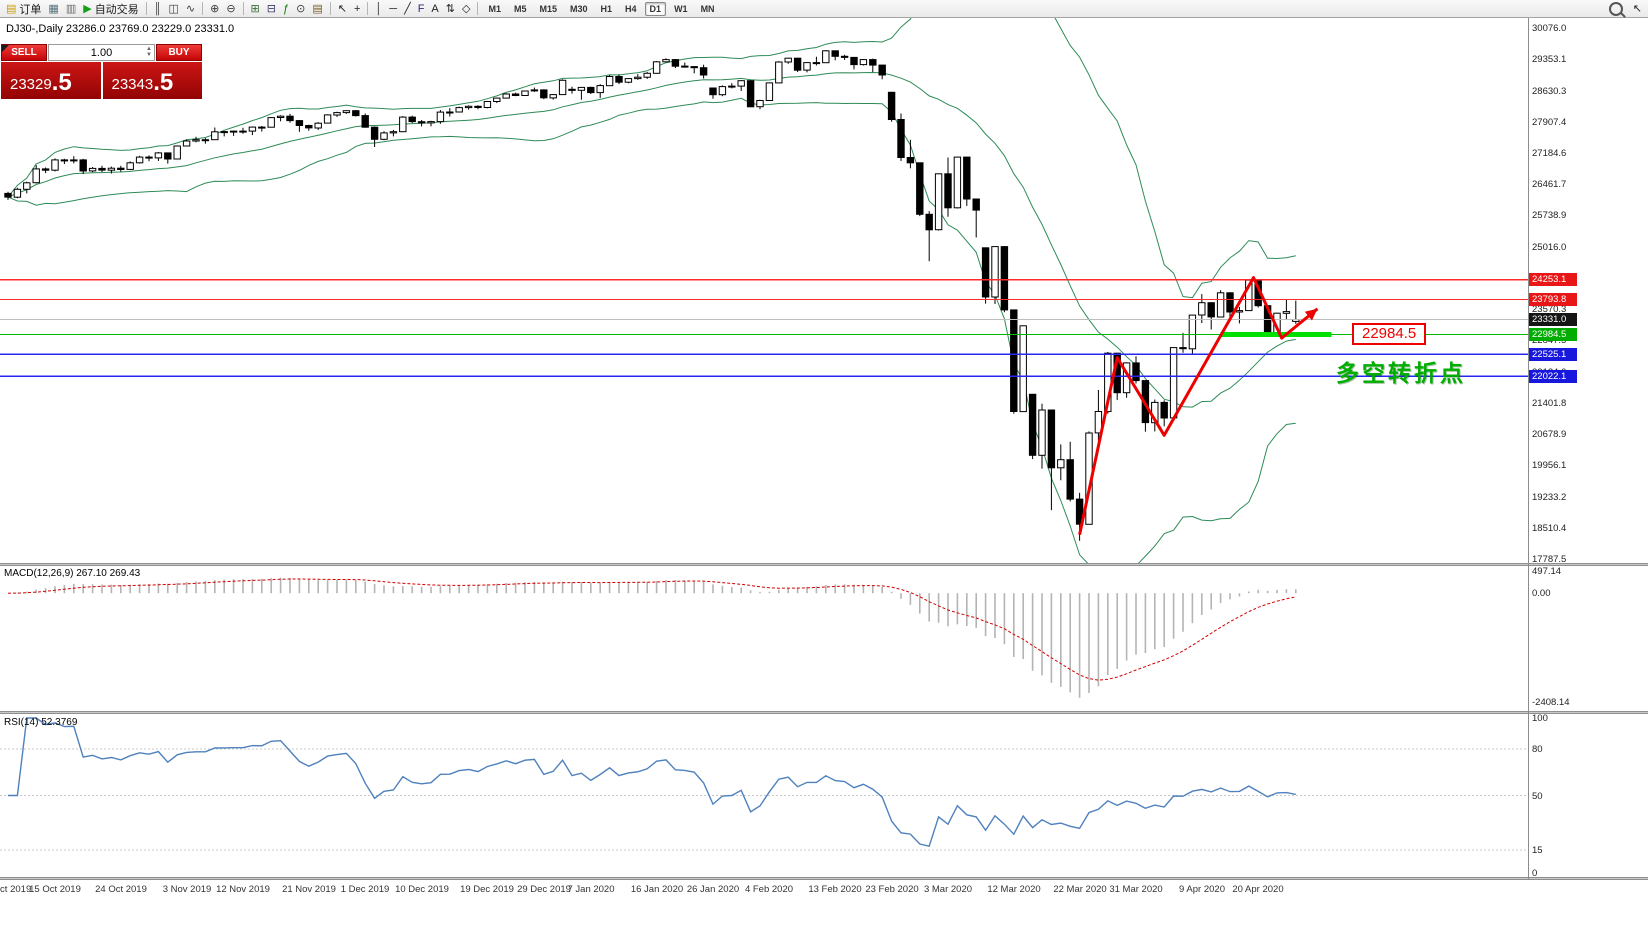 Image resolution: width=1648 pixels, height=943 pixels. What do you see at coordinates (1553, 354) in the screenshot?
I see `price-tag: 22525.1` at bounding box center [1553, 354].